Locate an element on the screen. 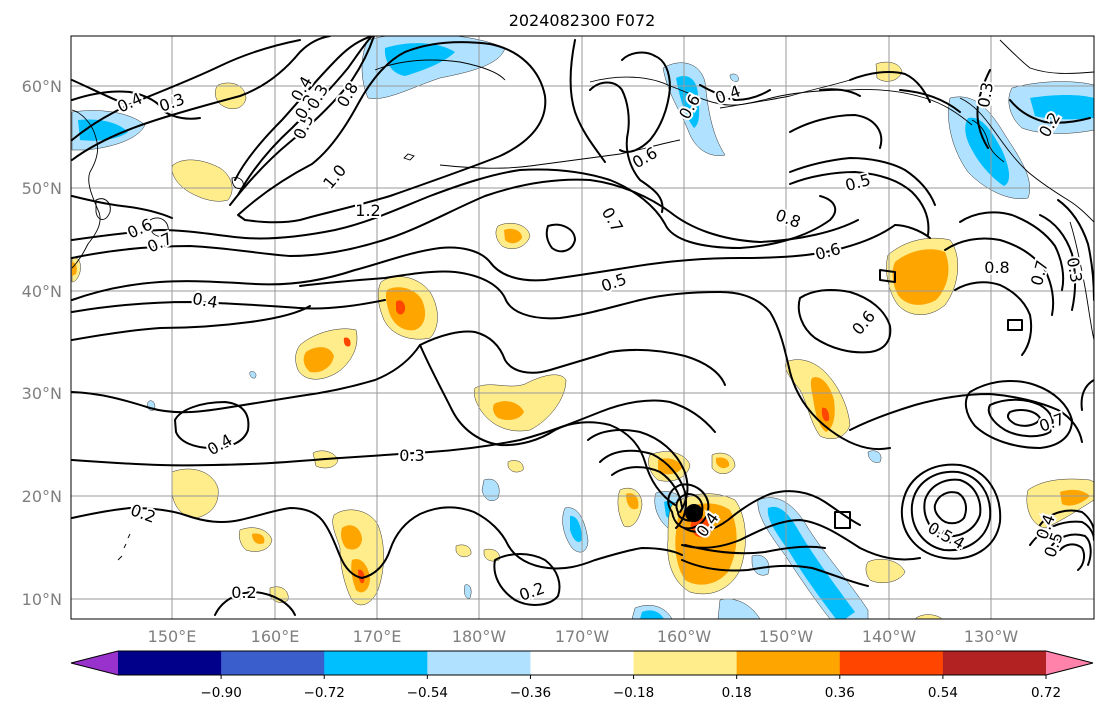 The image size is (1105, 712). colorbar-tick-label: −0.18 is located at coordinates (633, 693).